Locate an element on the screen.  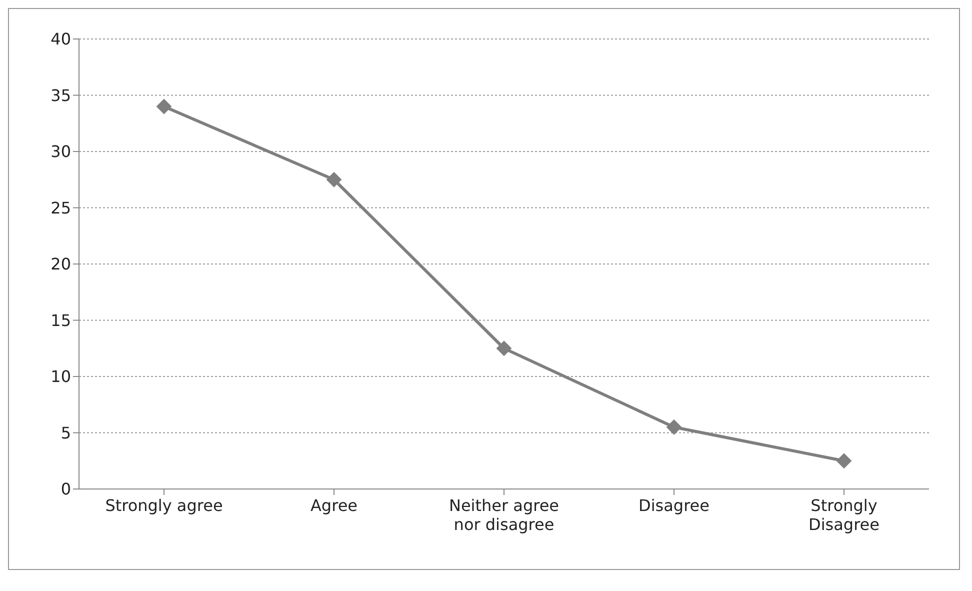
y-tick-label: 25 is located at coordinates (60, 208).